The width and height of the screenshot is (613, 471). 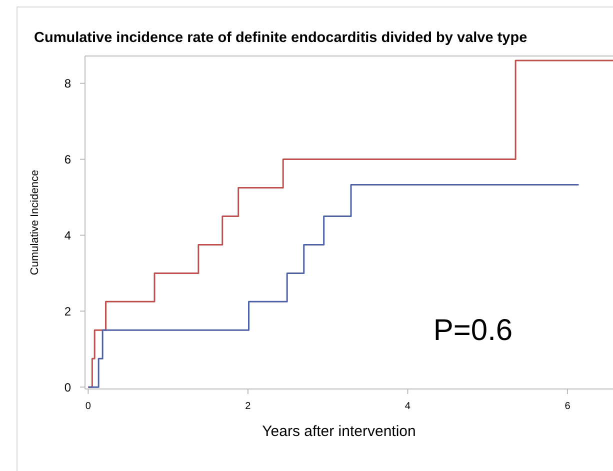 I want to click on y-tick-label: 4, so click(x=68, y=235).